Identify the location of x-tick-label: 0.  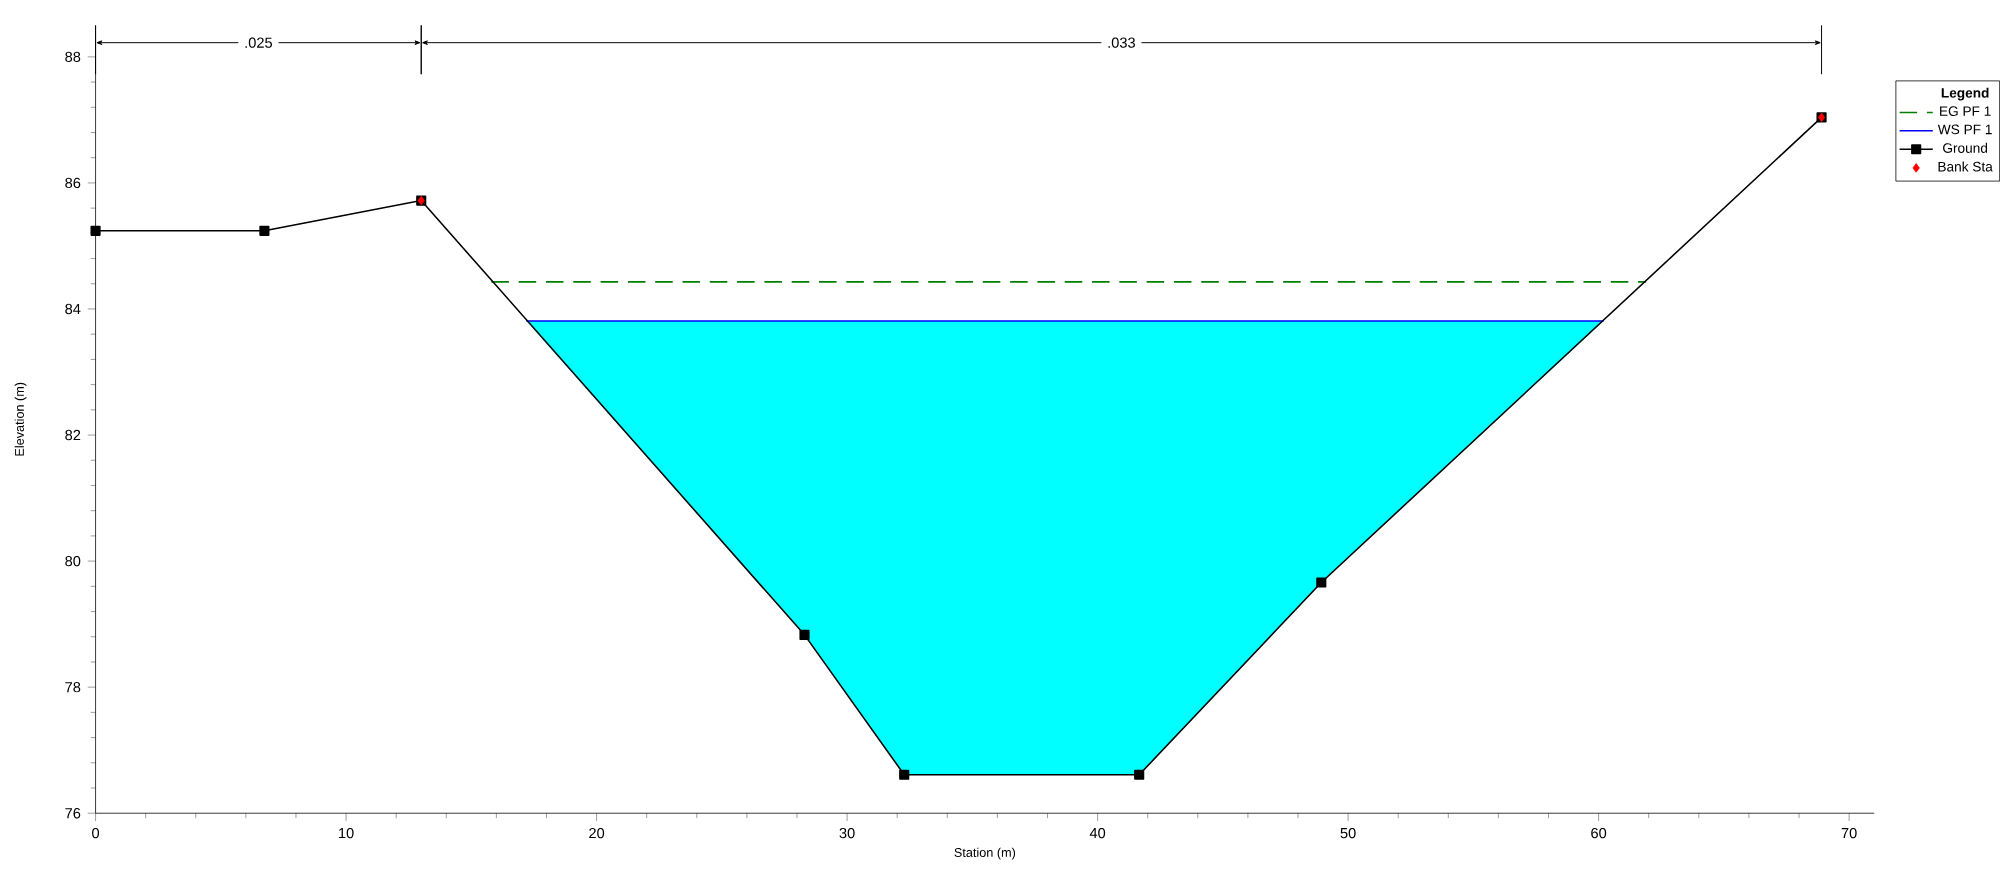
(96, 833).